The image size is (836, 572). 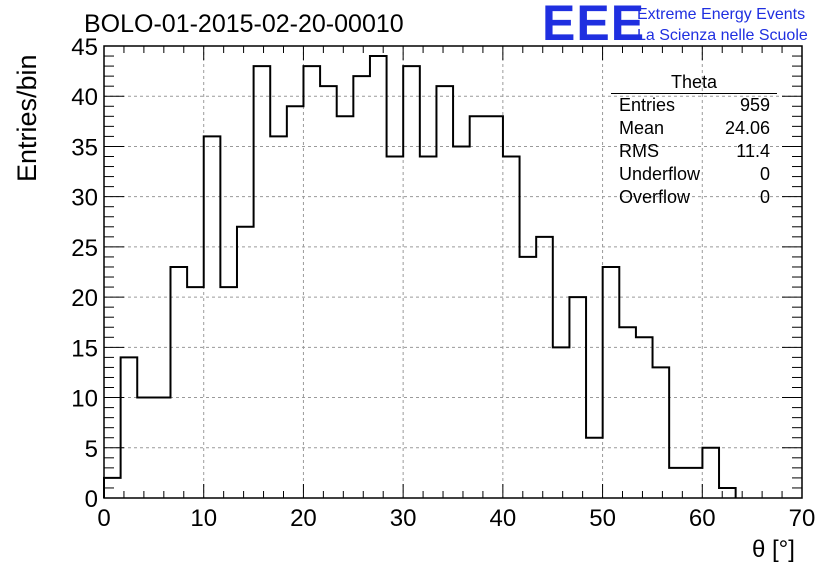 I want to click on x-tick-label: 30, so click(x=403, y=518).